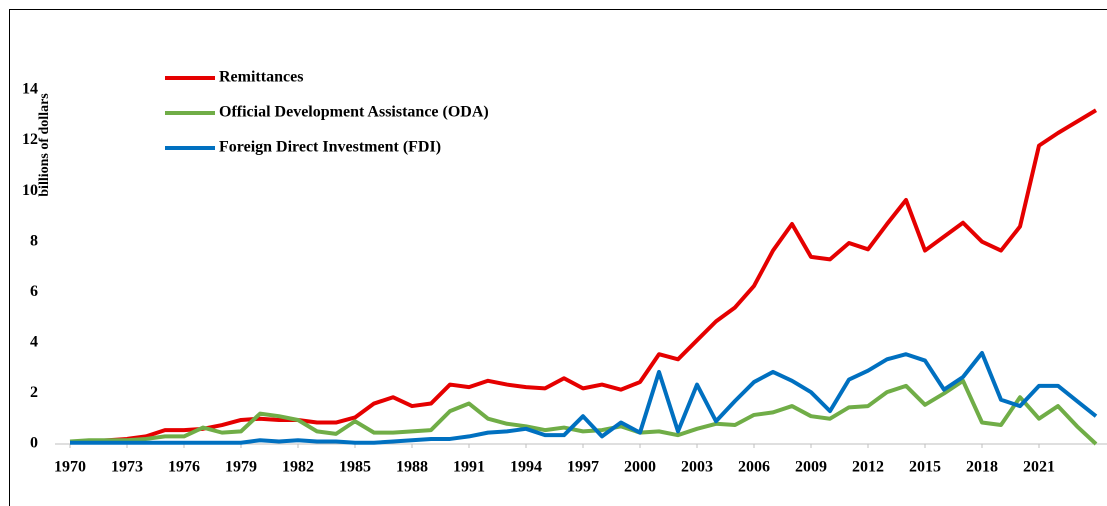 This screenshot has height=506, width=1107. What do you see at coordinates (30, 139) in the screenshot?
I see `y-tick-label: 12` at bounding box center [30, 139].